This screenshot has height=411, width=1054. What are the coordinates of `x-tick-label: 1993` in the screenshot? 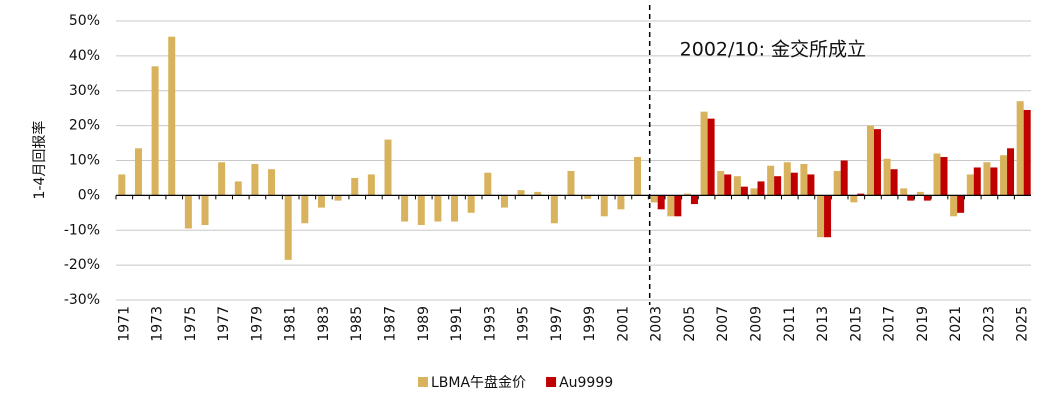 It's located at (490, 324).